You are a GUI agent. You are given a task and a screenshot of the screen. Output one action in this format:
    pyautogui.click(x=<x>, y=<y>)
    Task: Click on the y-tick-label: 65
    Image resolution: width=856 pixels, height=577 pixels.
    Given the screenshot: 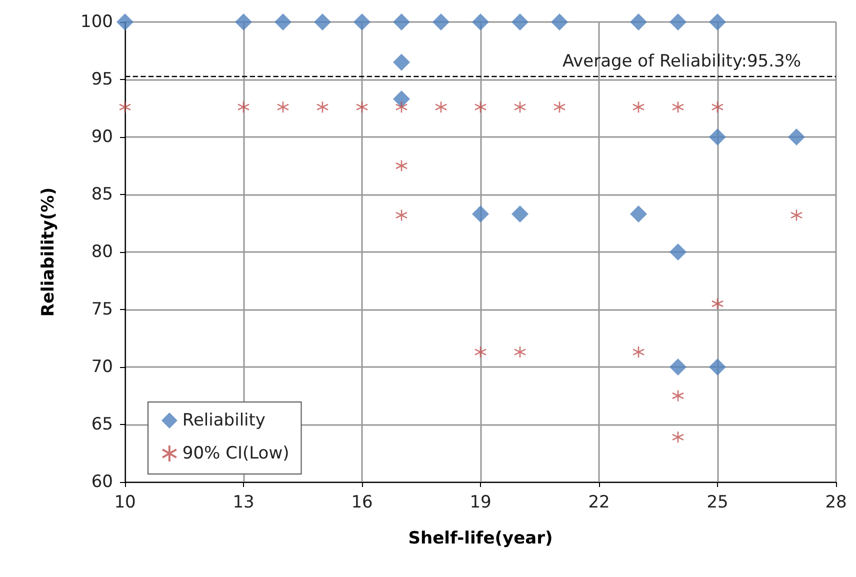 What is the action you would take?
    pyautogui.click(x=102, y=424)
    